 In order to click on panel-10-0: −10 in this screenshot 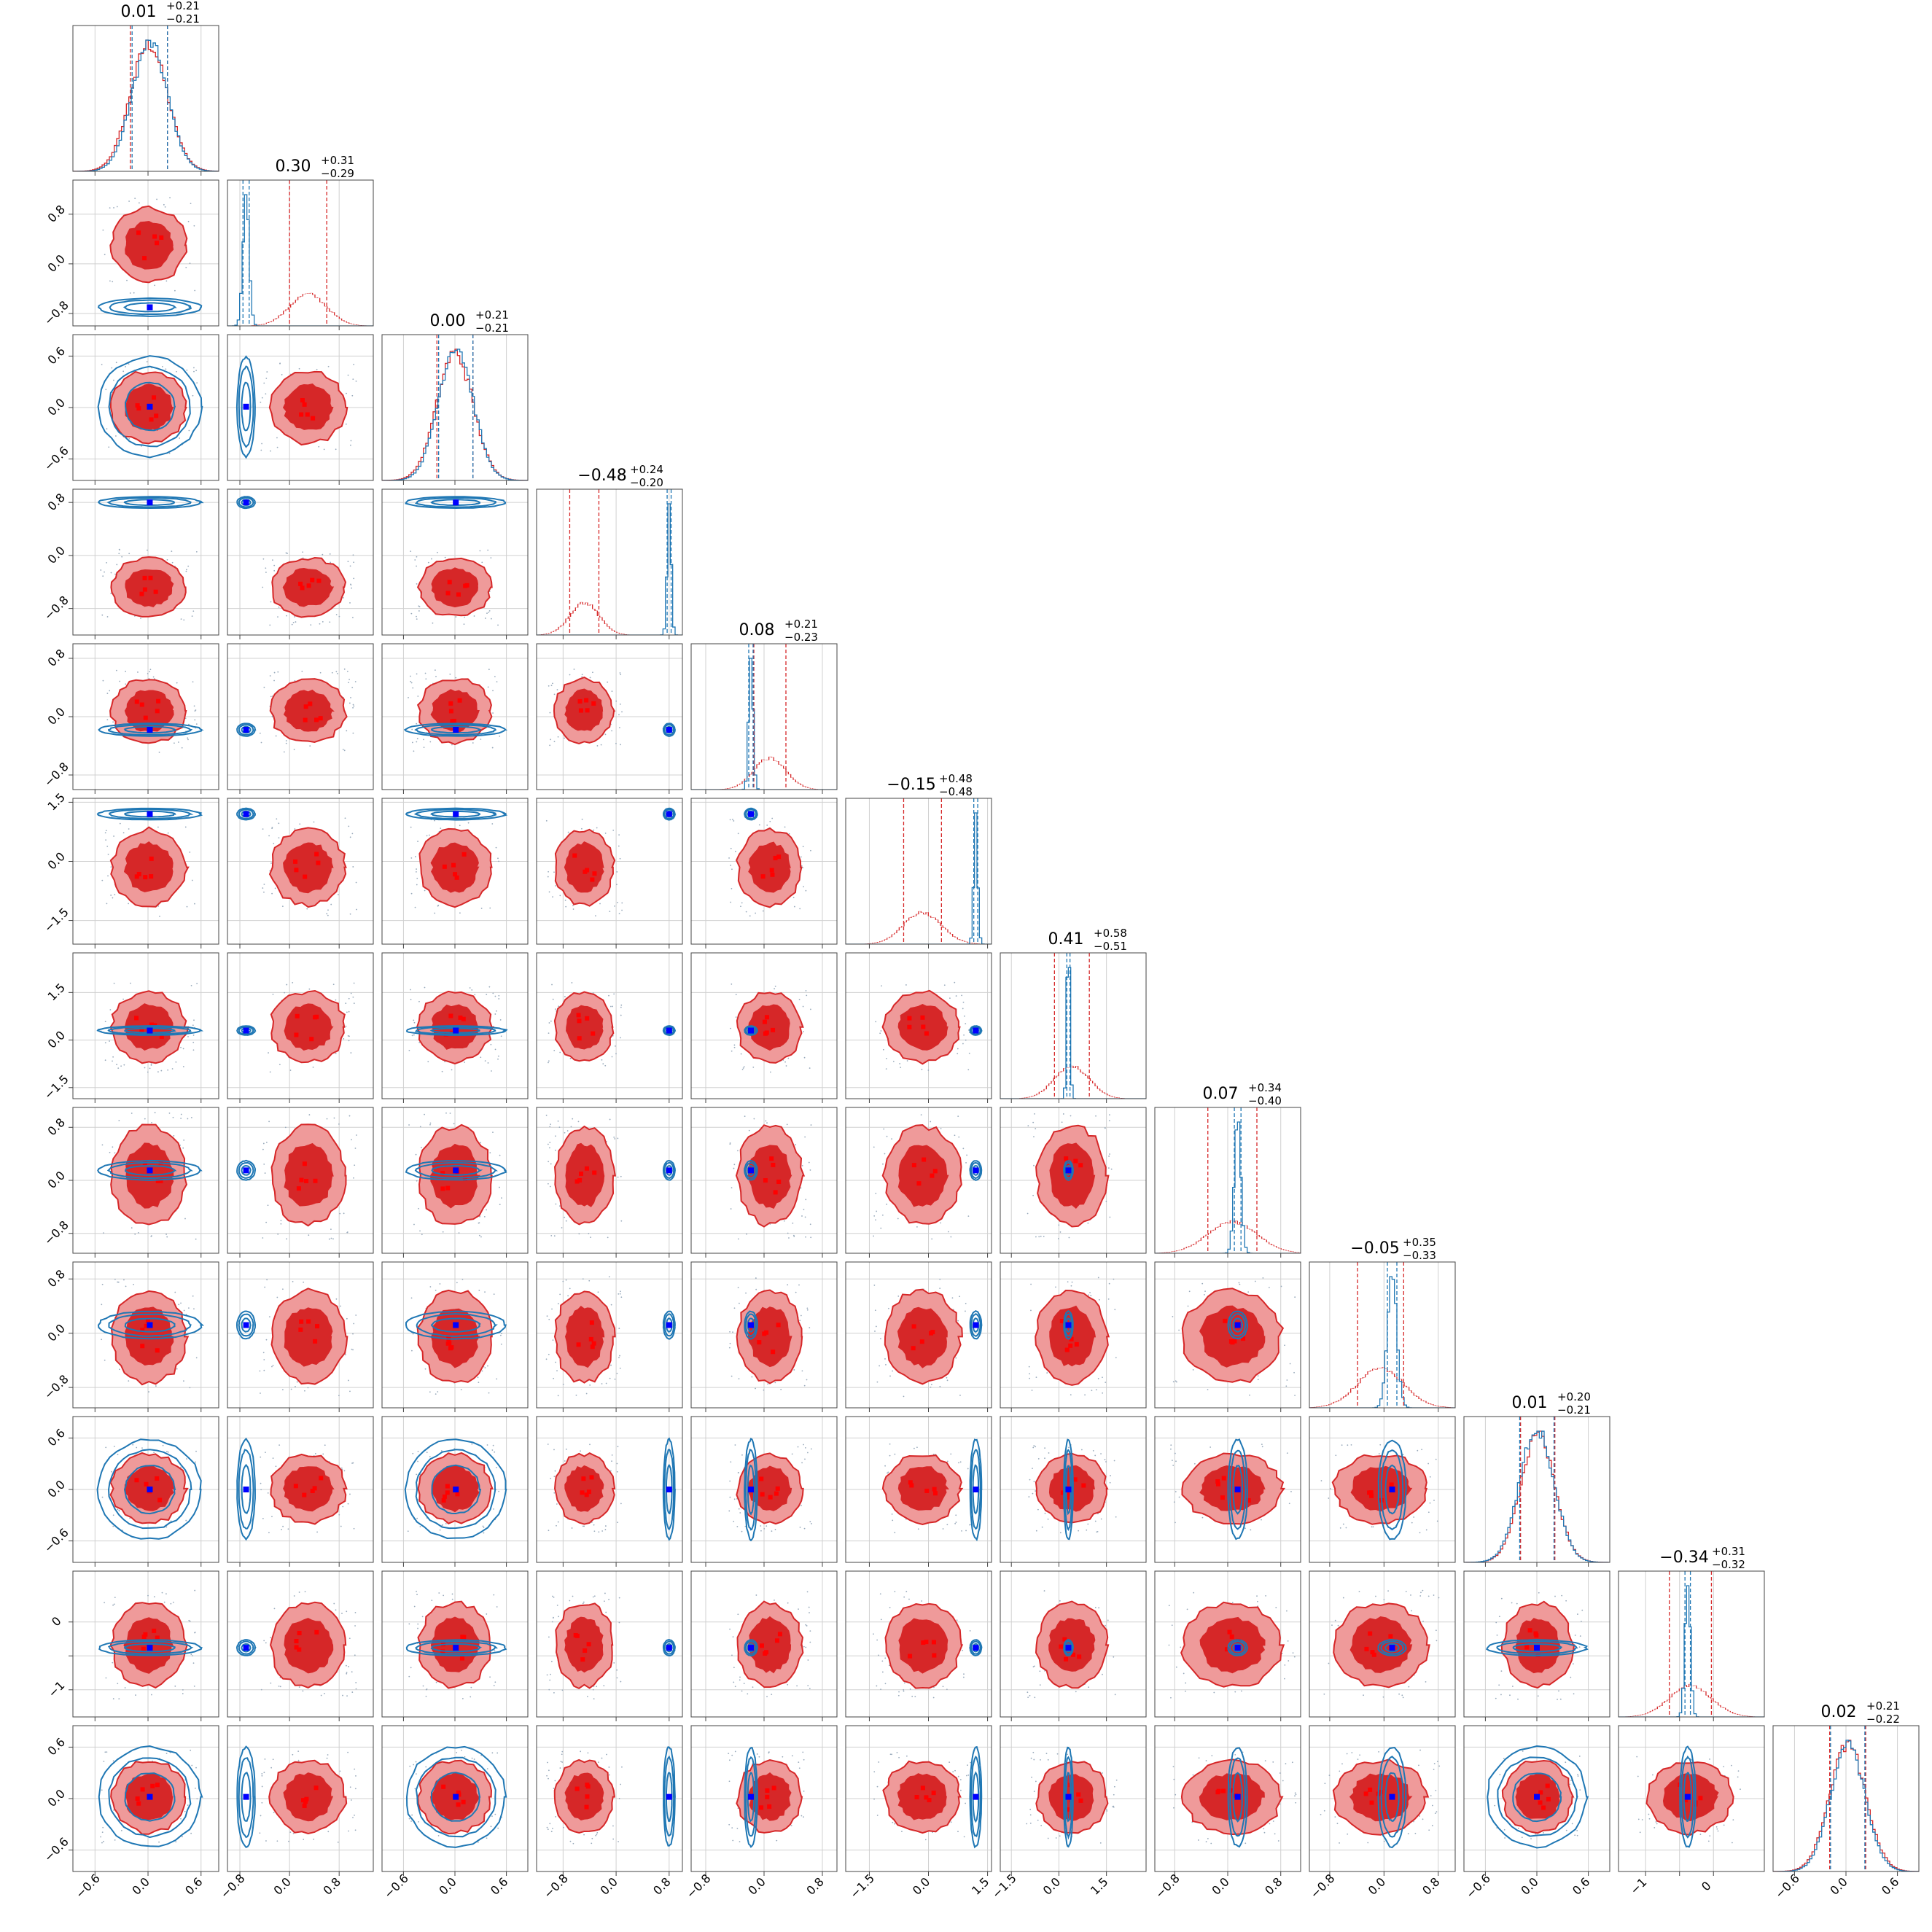, I will do `click(132, 1645)`.